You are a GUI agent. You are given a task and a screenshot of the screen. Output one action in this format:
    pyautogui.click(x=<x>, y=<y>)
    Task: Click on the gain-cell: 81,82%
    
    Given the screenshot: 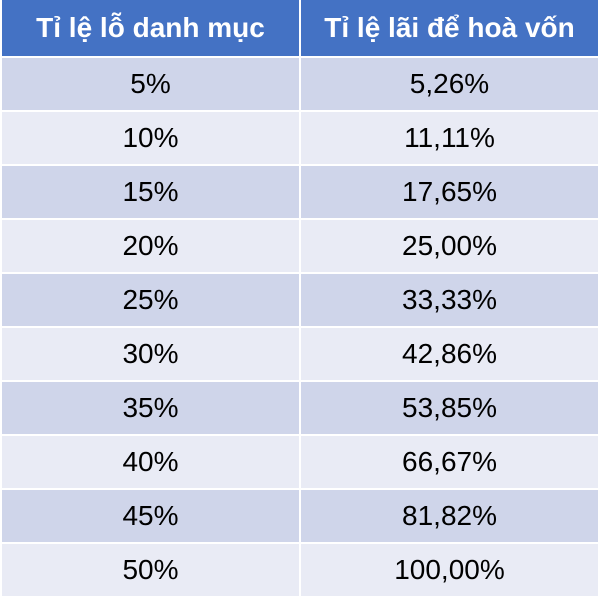 What is the action you would take?
    pyautogui.click(x=448, y=516)
    